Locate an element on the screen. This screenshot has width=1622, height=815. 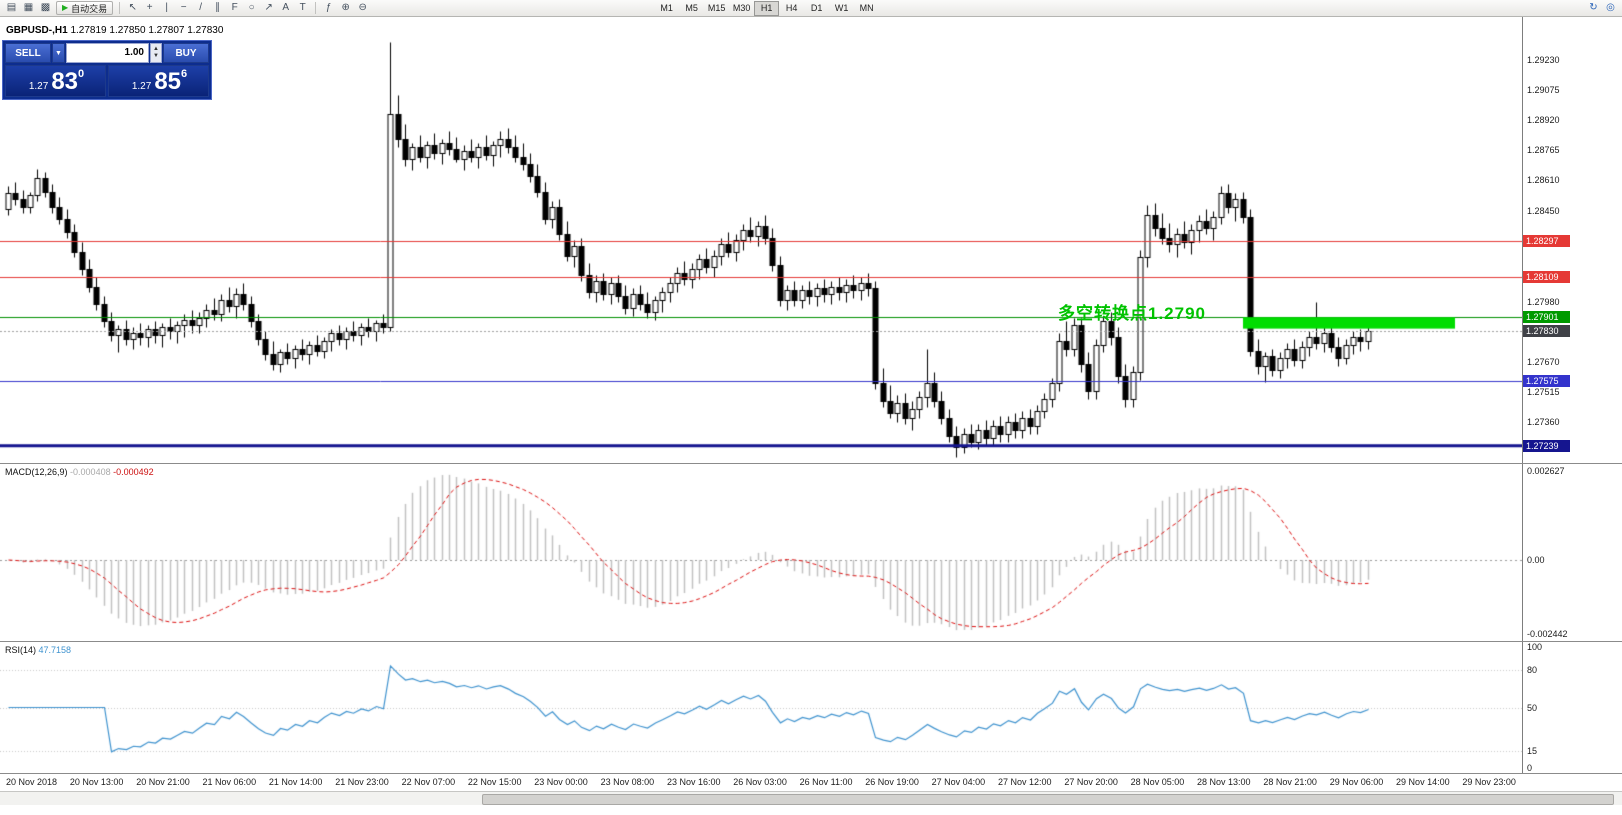
toolbar-group-drawing-tools: ↖ + | − / ∥ F ○ ↗ A T is located at coordinates (217, 8).